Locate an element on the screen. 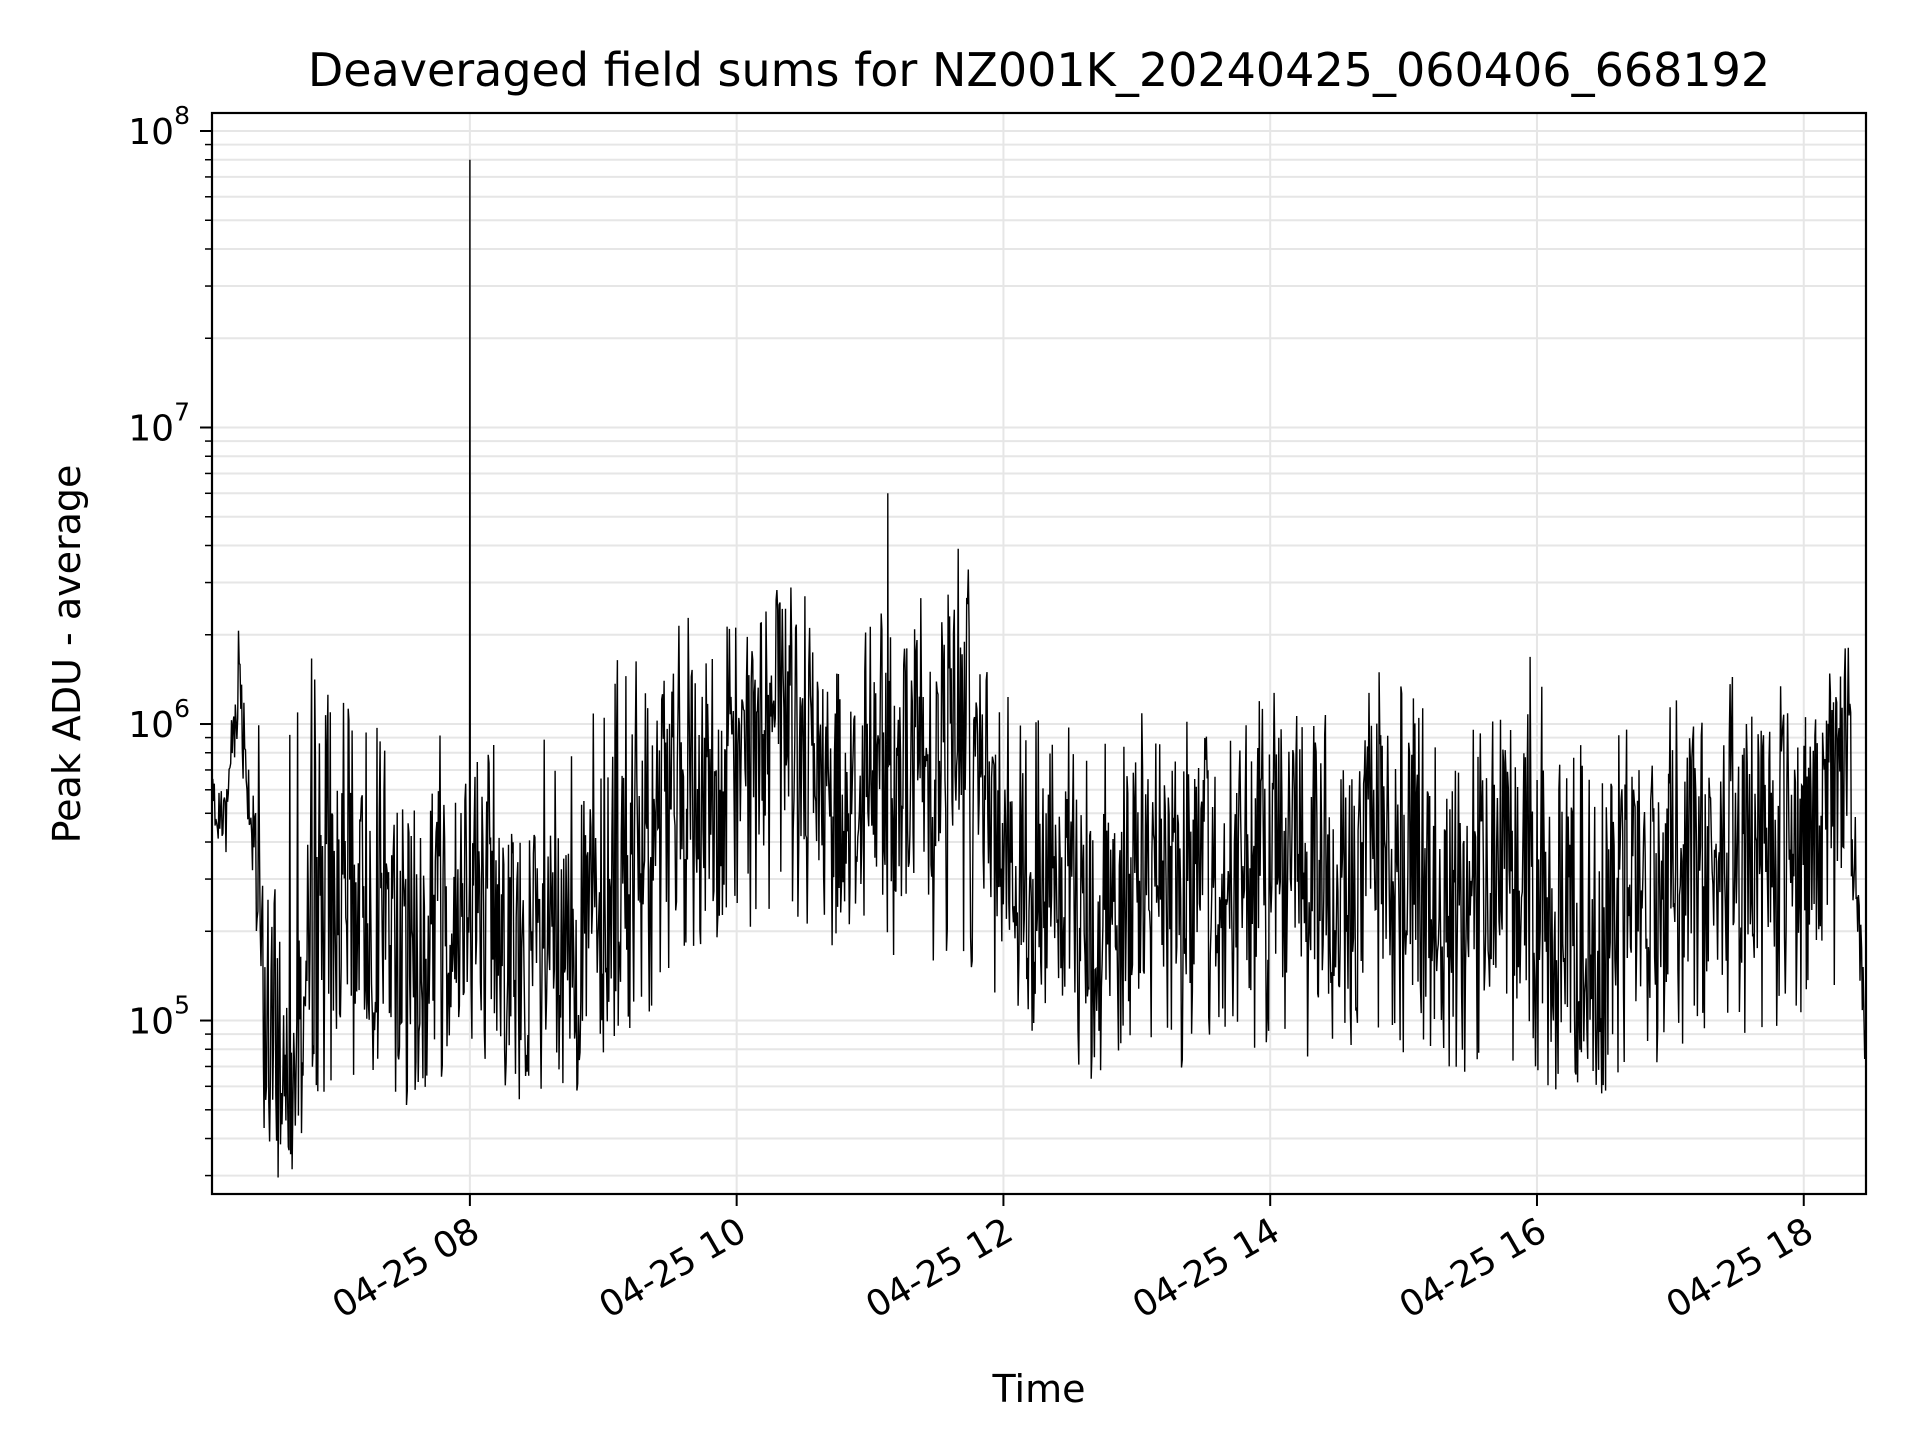  x-tick-label: 04-25 18 is located at coordinates (1740, 1268).